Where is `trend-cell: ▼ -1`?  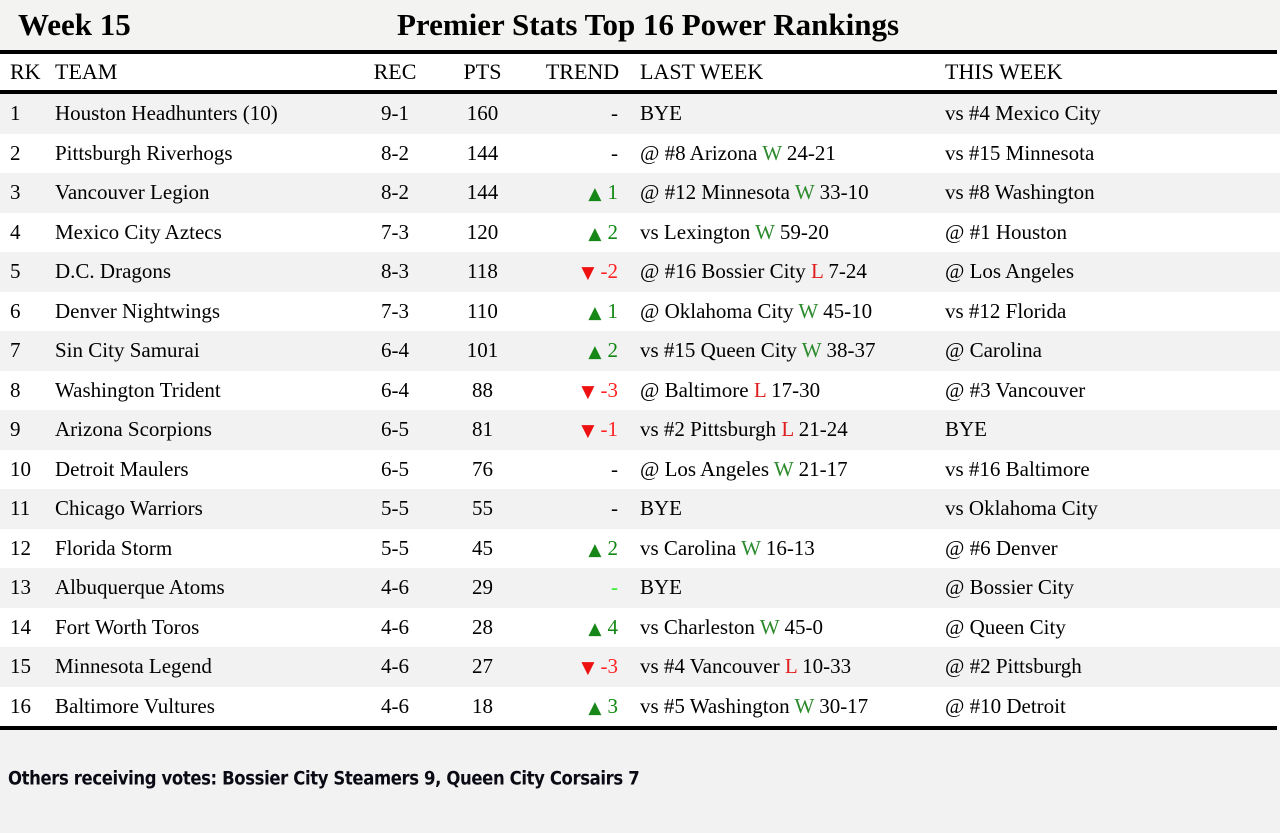
trend-cell: ▼ -1 is located at coordinates (582, 429).